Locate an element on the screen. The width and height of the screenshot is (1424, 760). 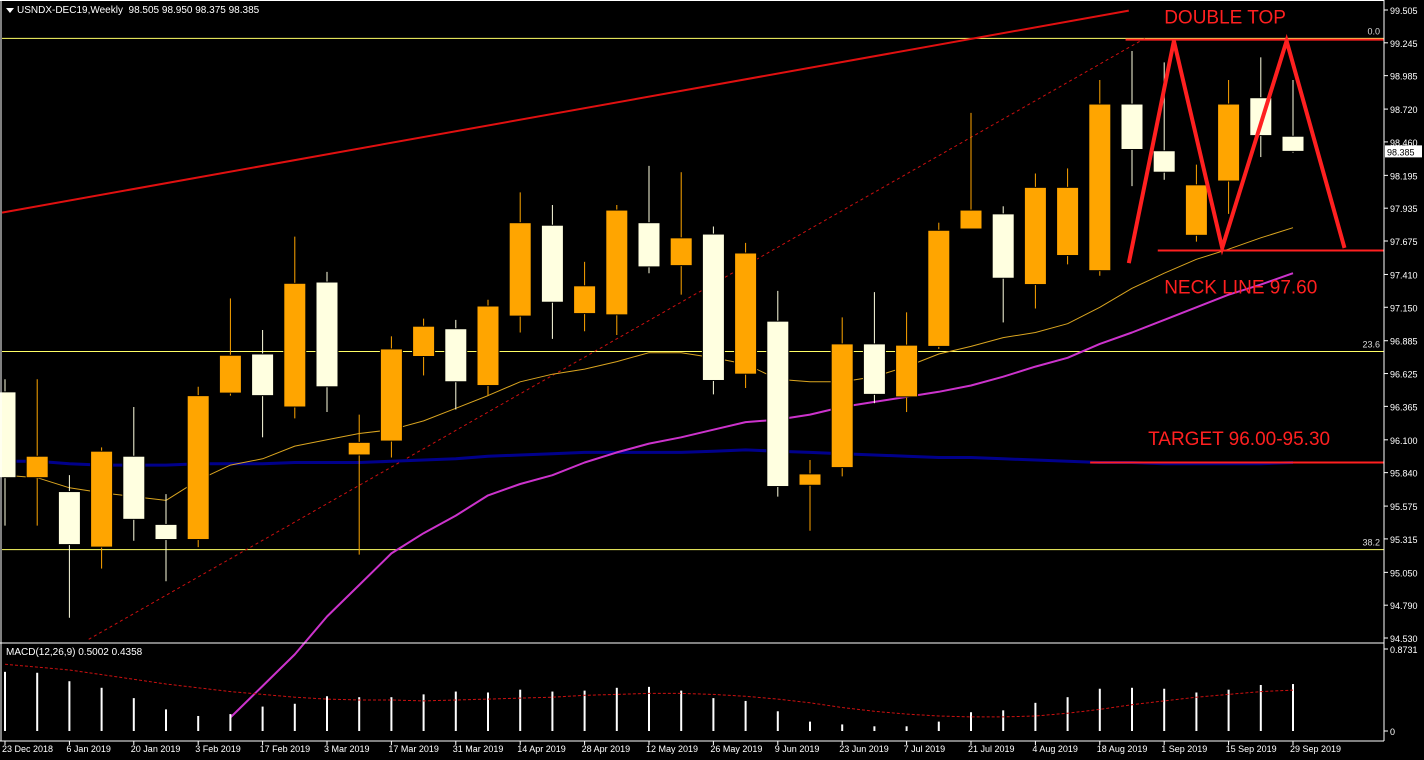
price-tick-label: 96.625 is located at coordinates (1404, 375).